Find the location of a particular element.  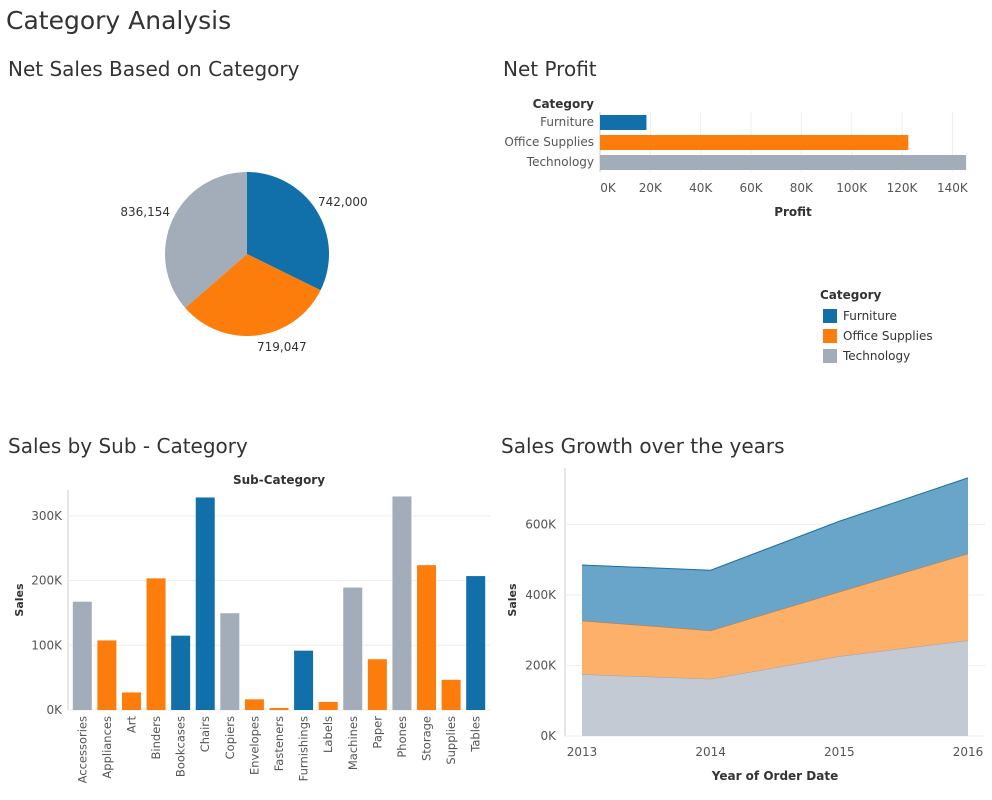

subcategory-bar-bookcases is located at coordinates (181, 672).